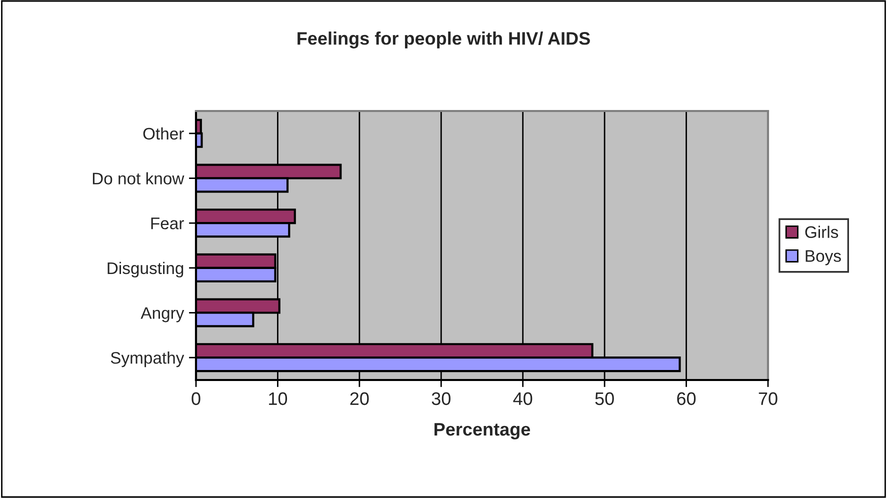  I want to click on y-tick-label: Fear, so click(167, 224).